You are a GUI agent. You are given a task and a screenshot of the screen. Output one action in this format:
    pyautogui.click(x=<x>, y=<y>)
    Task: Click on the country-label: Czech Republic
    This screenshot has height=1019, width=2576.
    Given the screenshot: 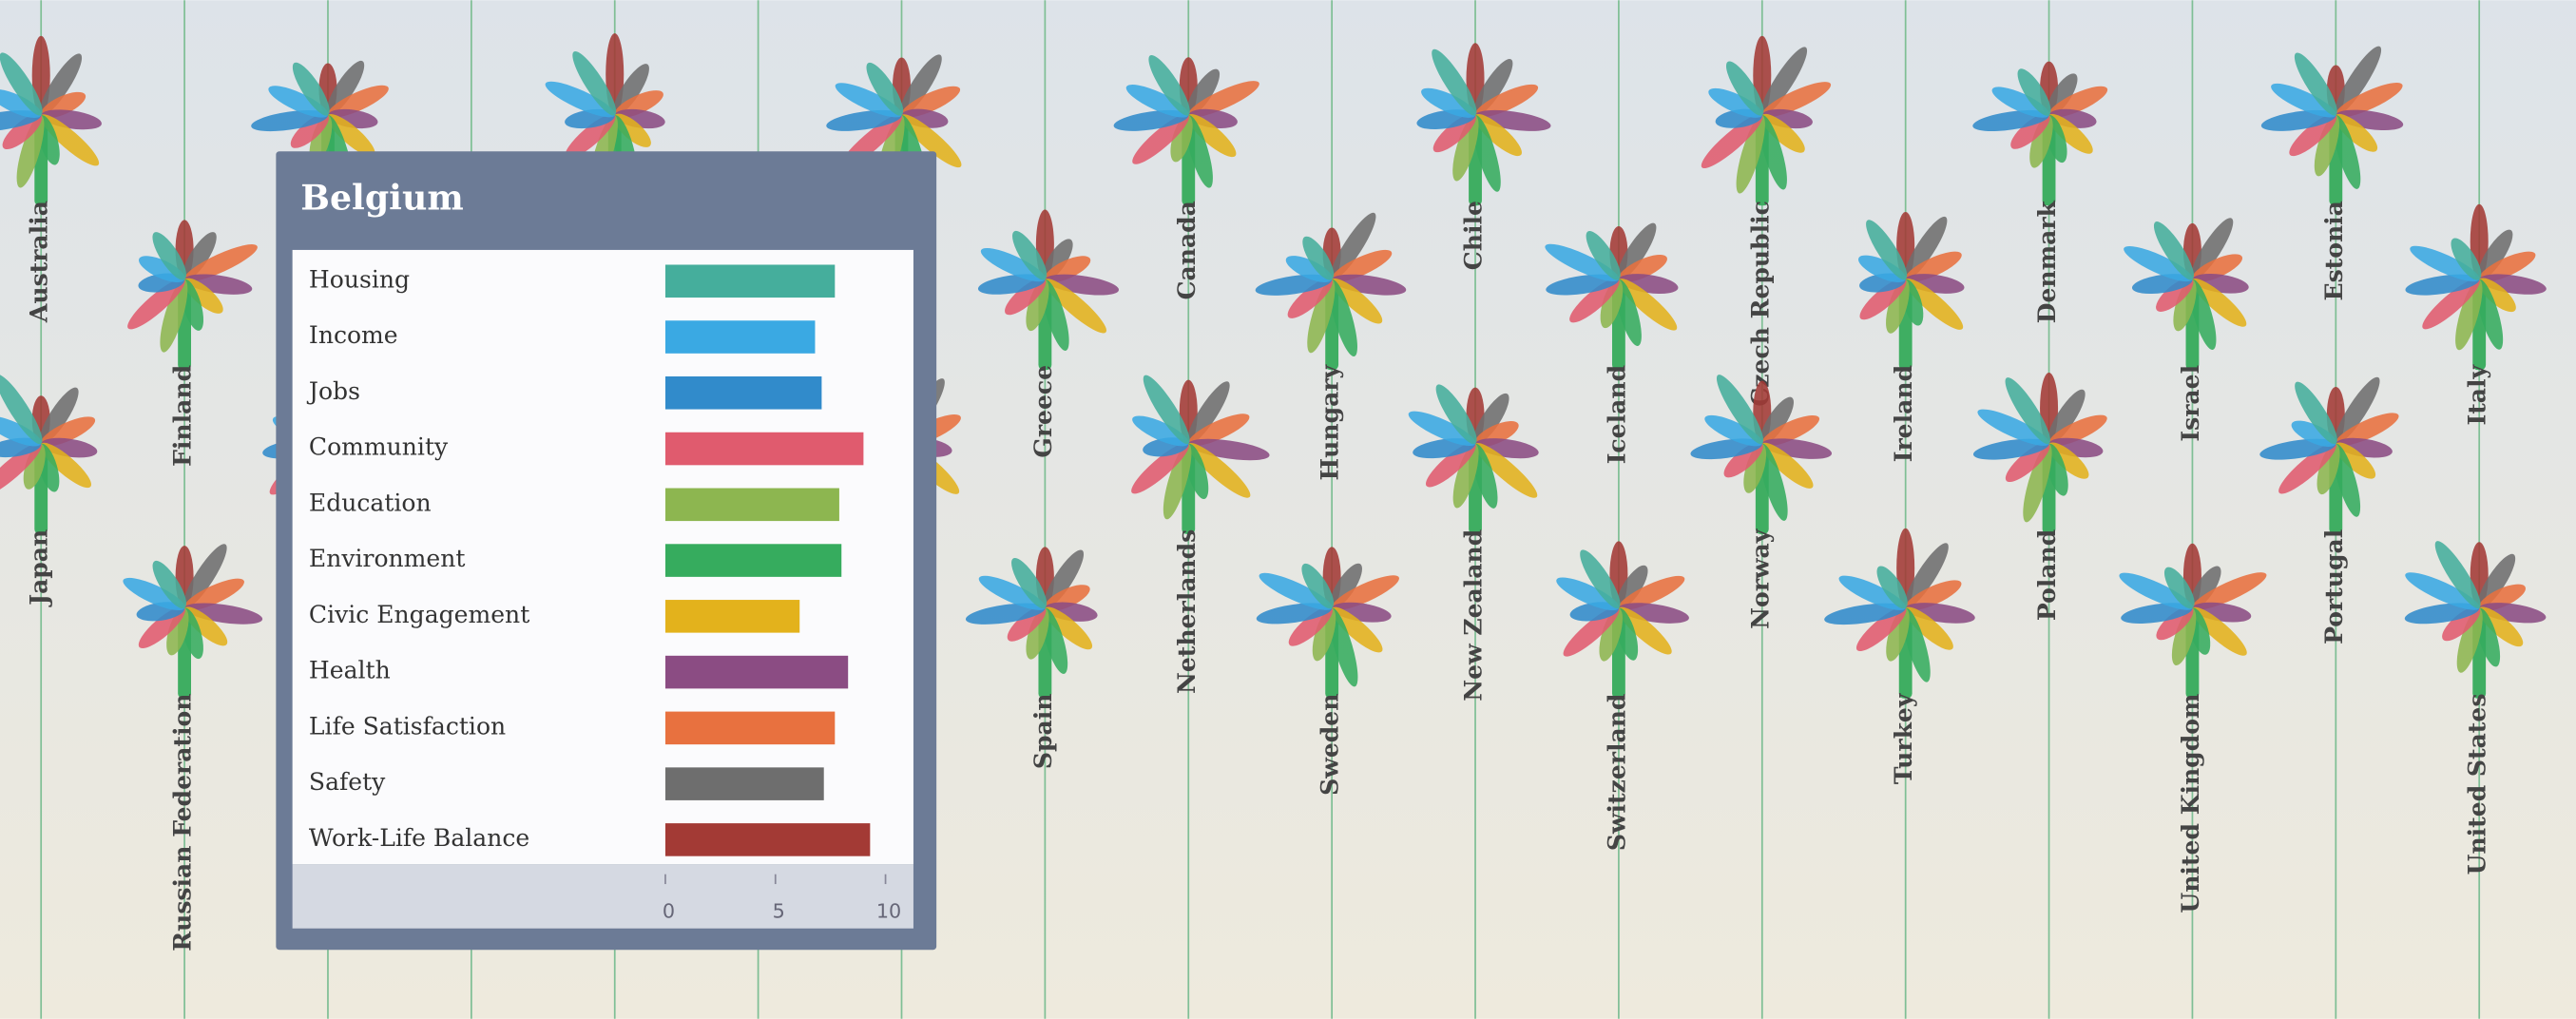 What is the action you would take?
    pyautogui.click(x=1759, y=304)
    